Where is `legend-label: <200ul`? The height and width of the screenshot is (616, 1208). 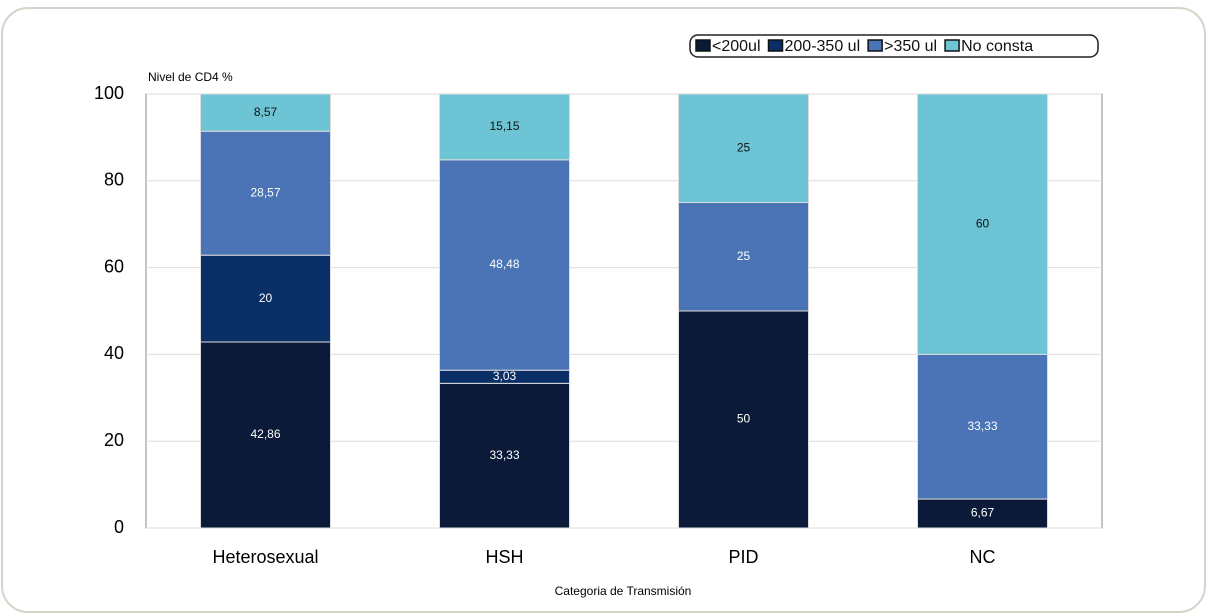
legend-label: <200ul is located at coordinates (736, 46).